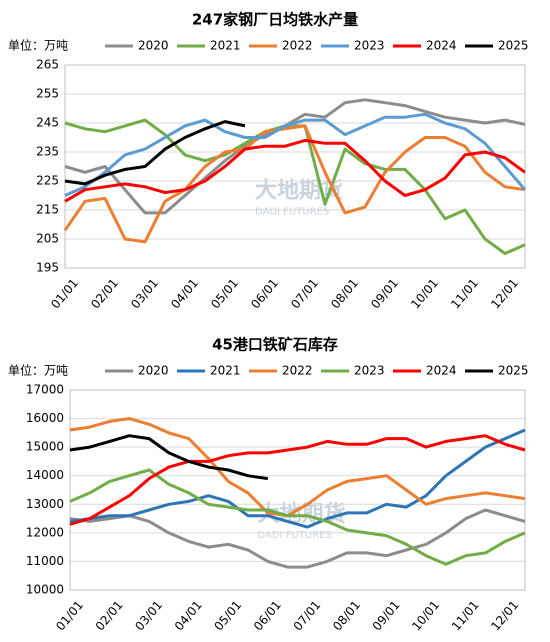  I want to click on y-tick-label: 215, so click(47, 210).